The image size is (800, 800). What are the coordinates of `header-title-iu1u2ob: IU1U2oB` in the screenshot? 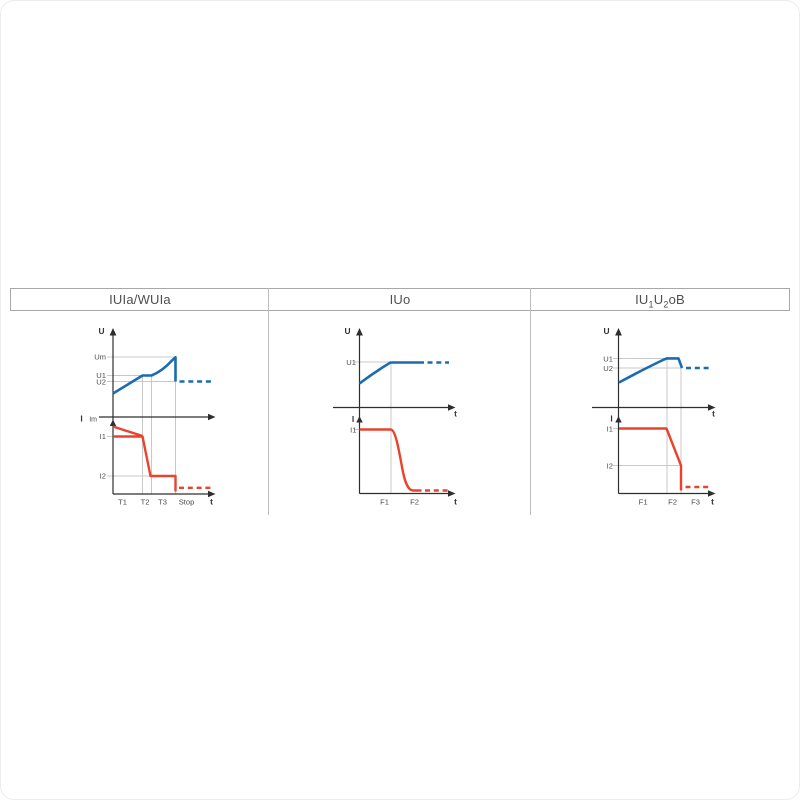 It's located at (660, 299).